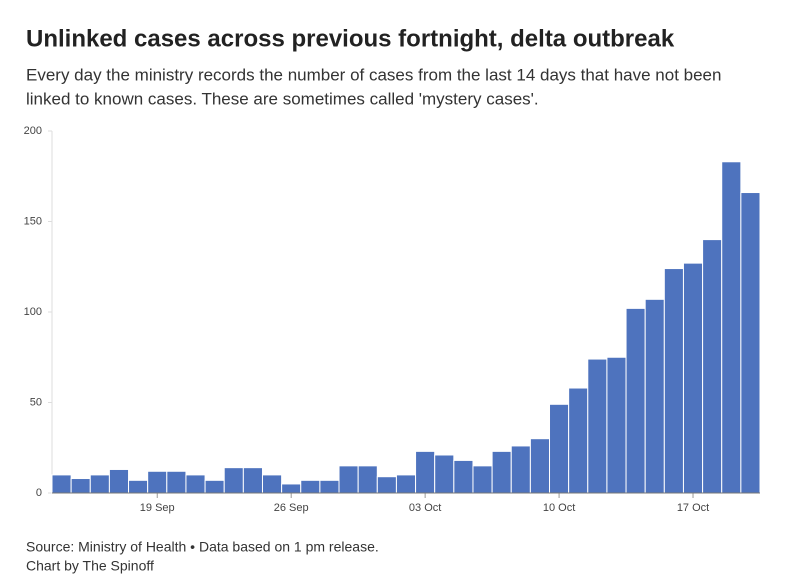 This screenshot has height=575, width=796. Describe the element at coordinates (425, 508) in the screenshot. I see `x-tick-label: 03 Oct` at that location.